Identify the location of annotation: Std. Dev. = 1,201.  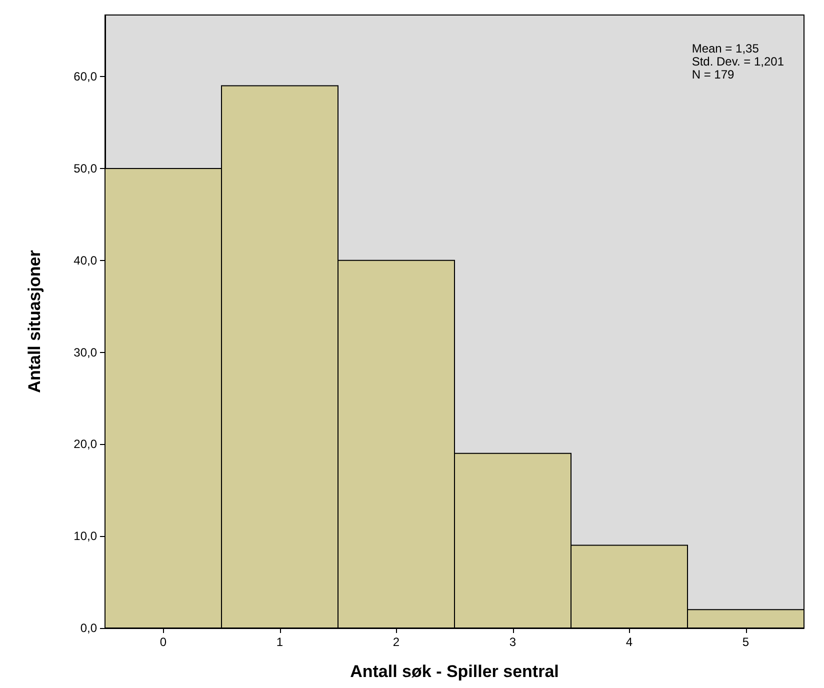
(738, 61).